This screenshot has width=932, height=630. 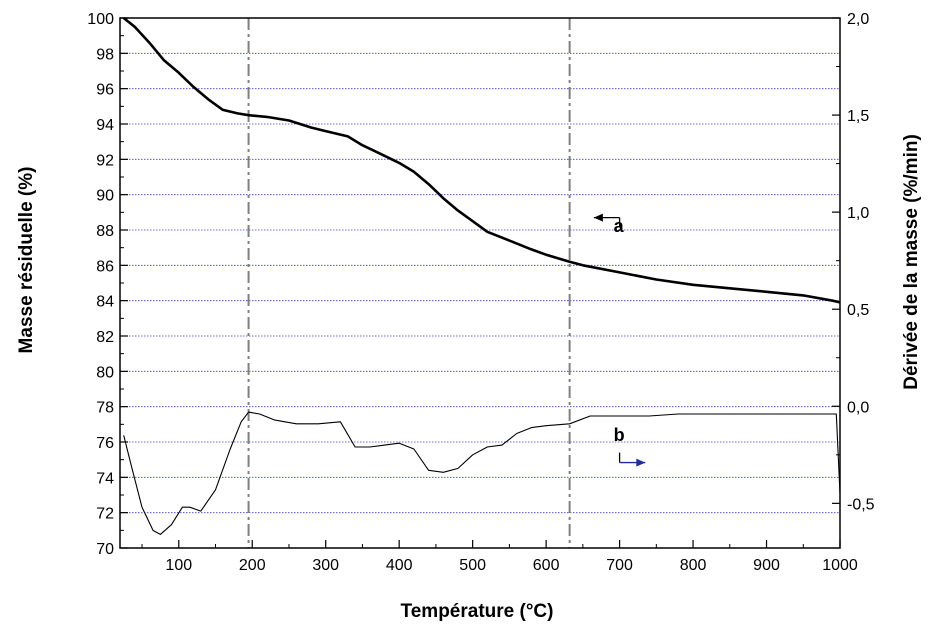 I want to click on y-right-tick-label: 1,0, so click(x=858, y=213).